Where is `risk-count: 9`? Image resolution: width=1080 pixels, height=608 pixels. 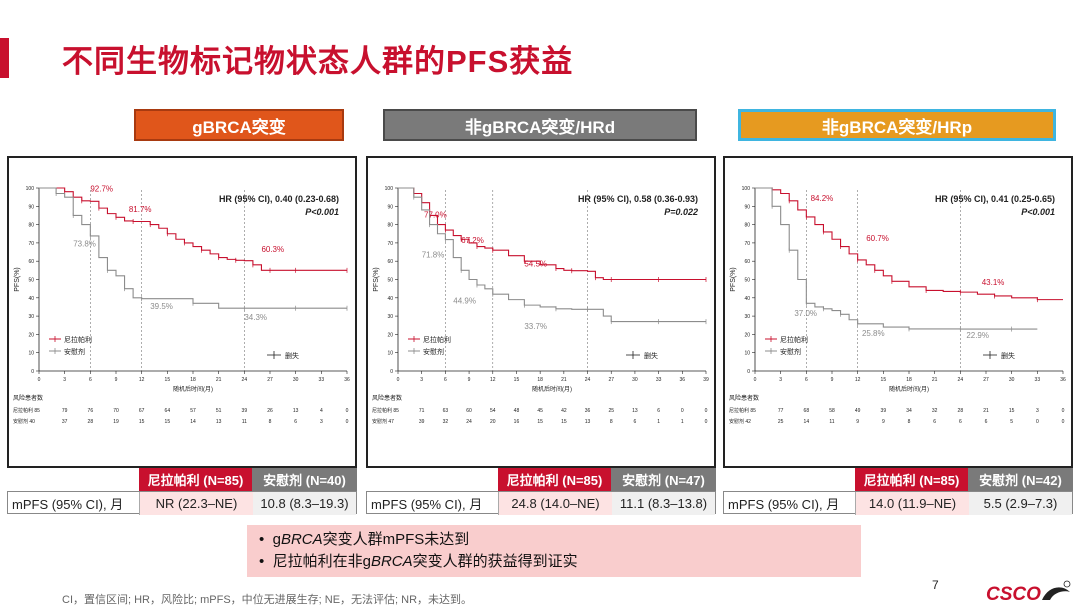 risk-count: 9 is located at coordinates (883, 422).